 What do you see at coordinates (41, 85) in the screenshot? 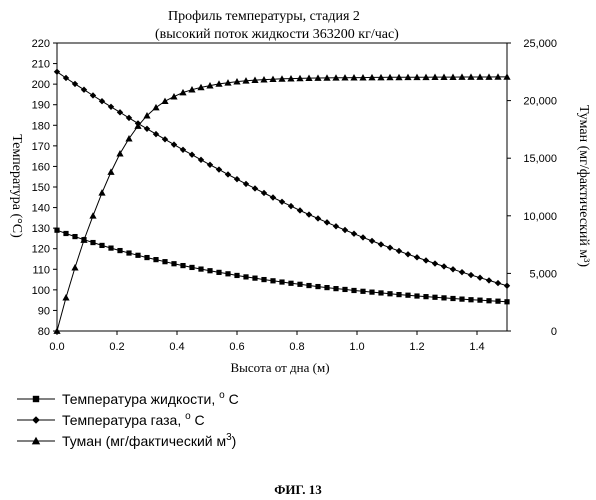
I see `y-left-tick-label: 200` at bounding box center [41, 85].